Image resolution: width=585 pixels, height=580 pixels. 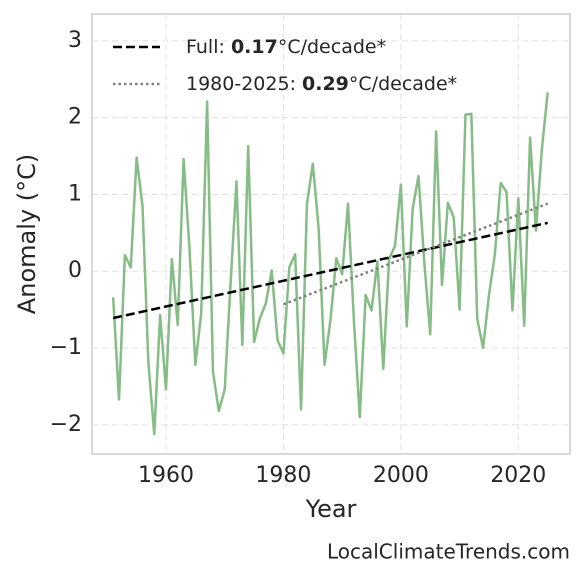 I want to click on y-tick-label: −1, so click(x=66, y=347).